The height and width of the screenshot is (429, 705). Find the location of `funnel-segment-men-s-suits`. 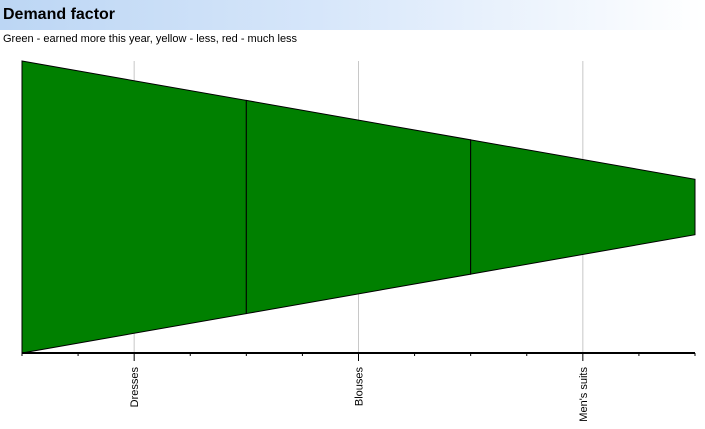

funnel-segment-men-s-suits is located at coordinates (583, 207).